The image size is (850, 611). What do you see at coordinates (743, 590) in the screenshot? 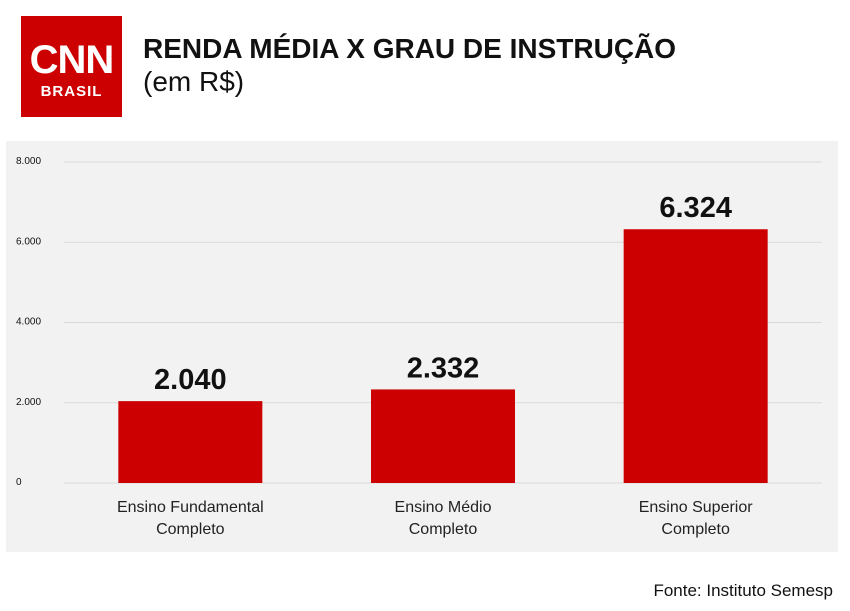
I see `source-note: Fonte: Instituto Semesp` at bounding box center [743, 590].